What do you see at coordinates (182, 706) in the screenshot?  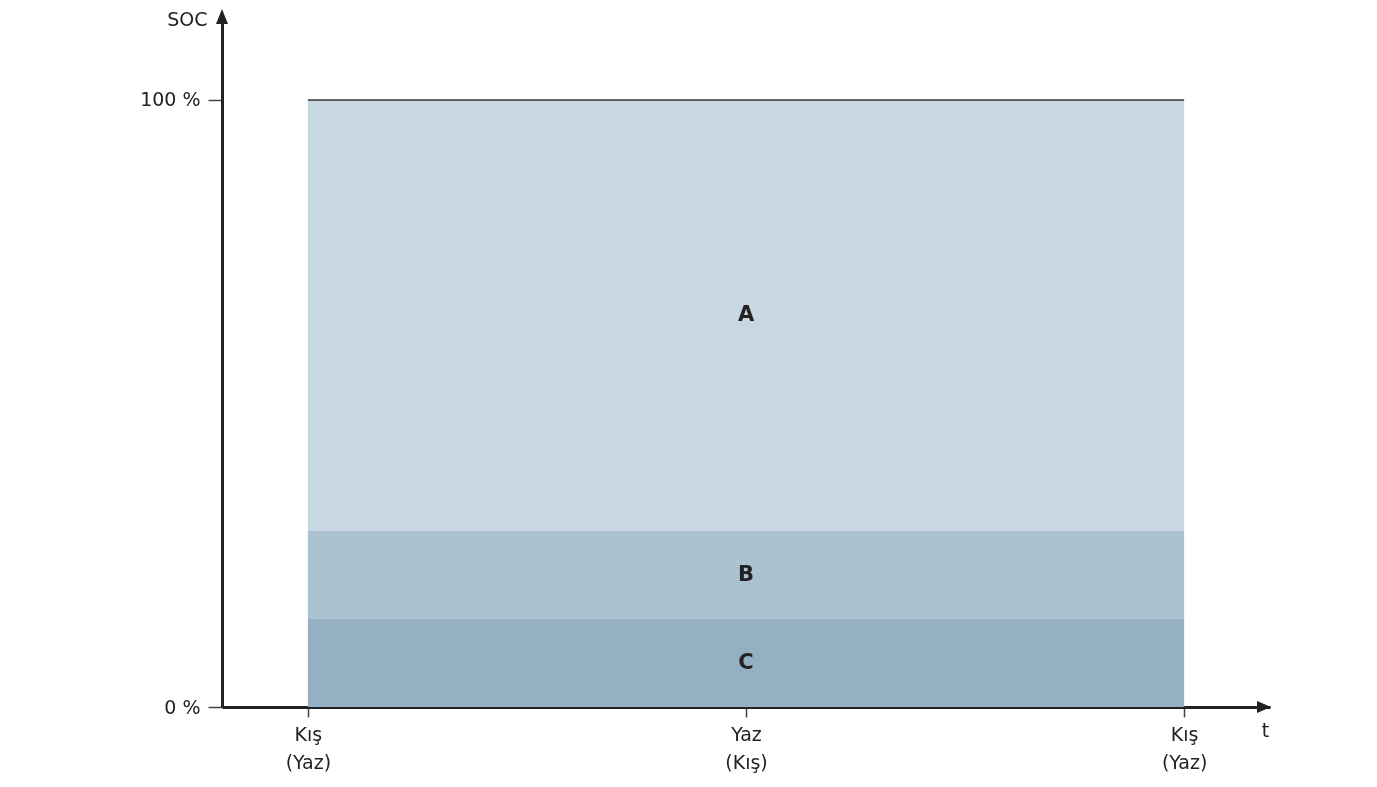 I see `y-tick-label: 0 %` at bounding box center [182, 706].